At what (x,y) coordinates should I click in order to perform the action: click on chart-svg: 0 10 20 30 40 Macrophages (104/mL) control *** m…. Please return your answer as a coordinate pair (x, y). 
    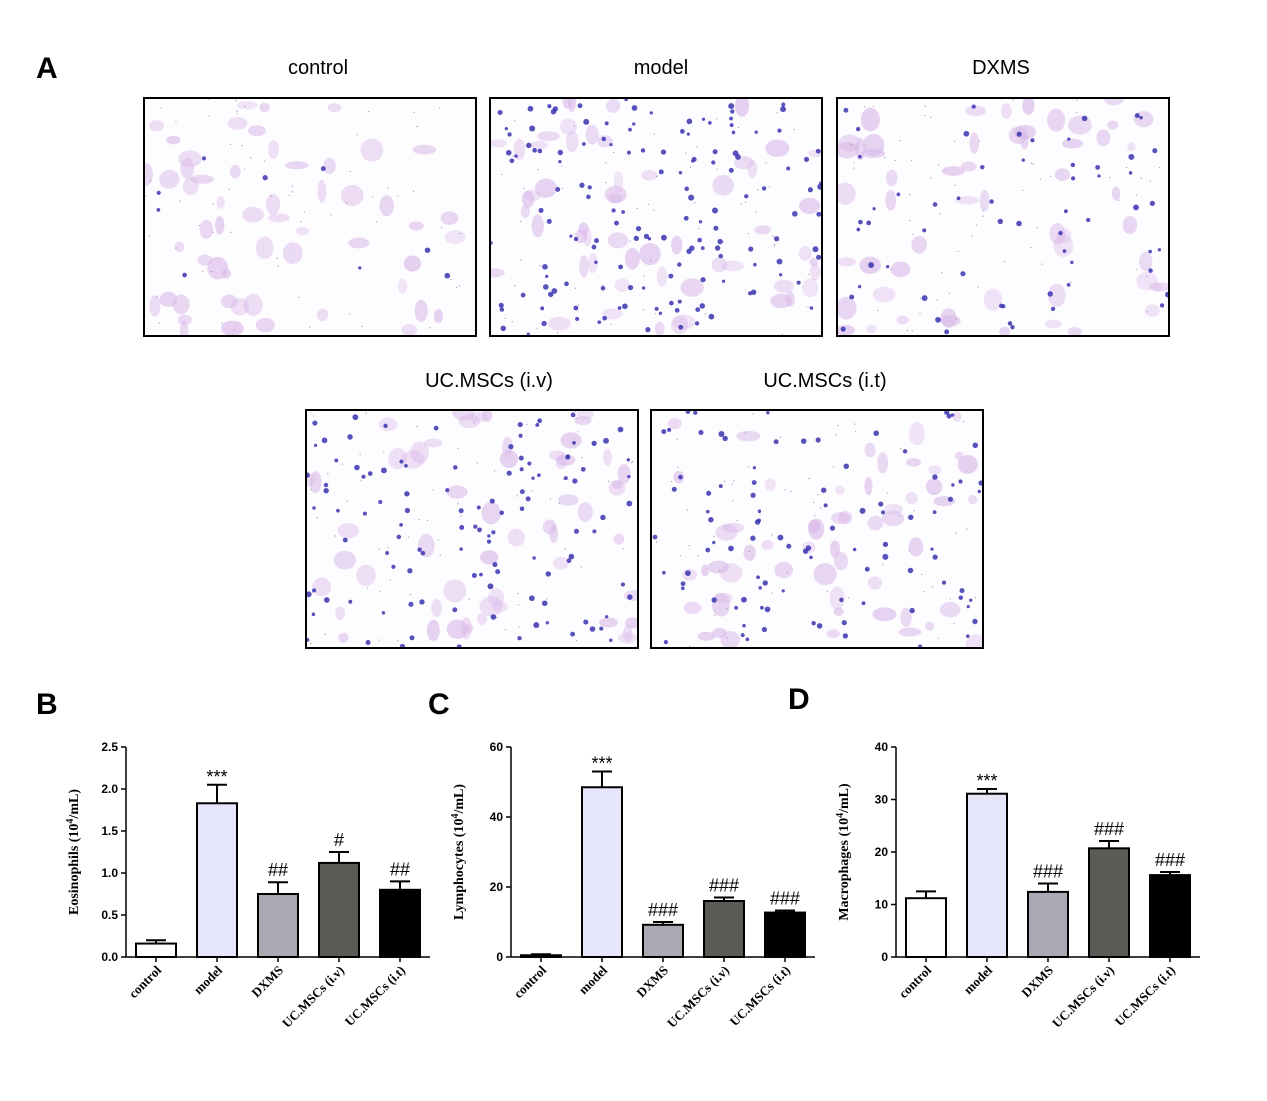
    Looking at the image, I should click on (1017, 885).